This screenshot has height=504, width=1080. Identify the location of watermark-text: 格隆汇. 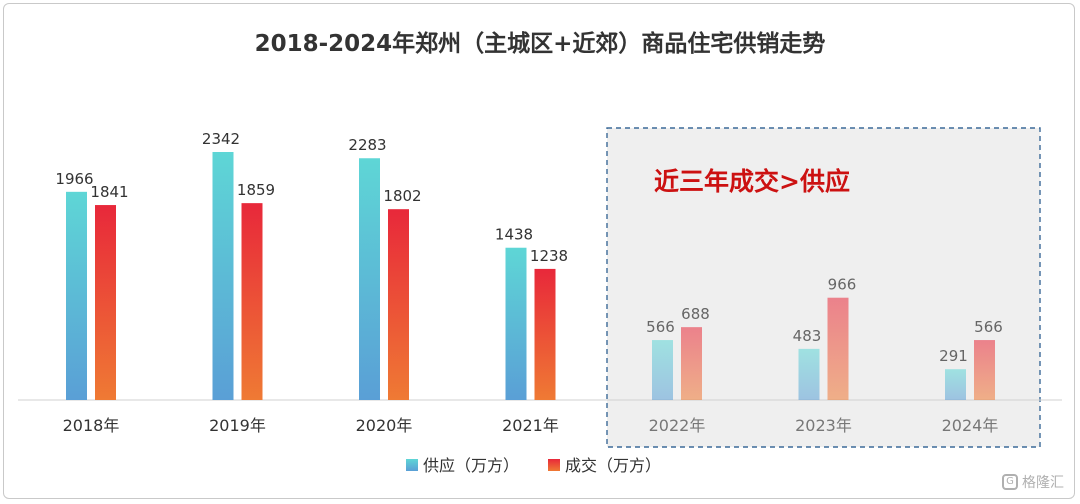
(1043, 483).